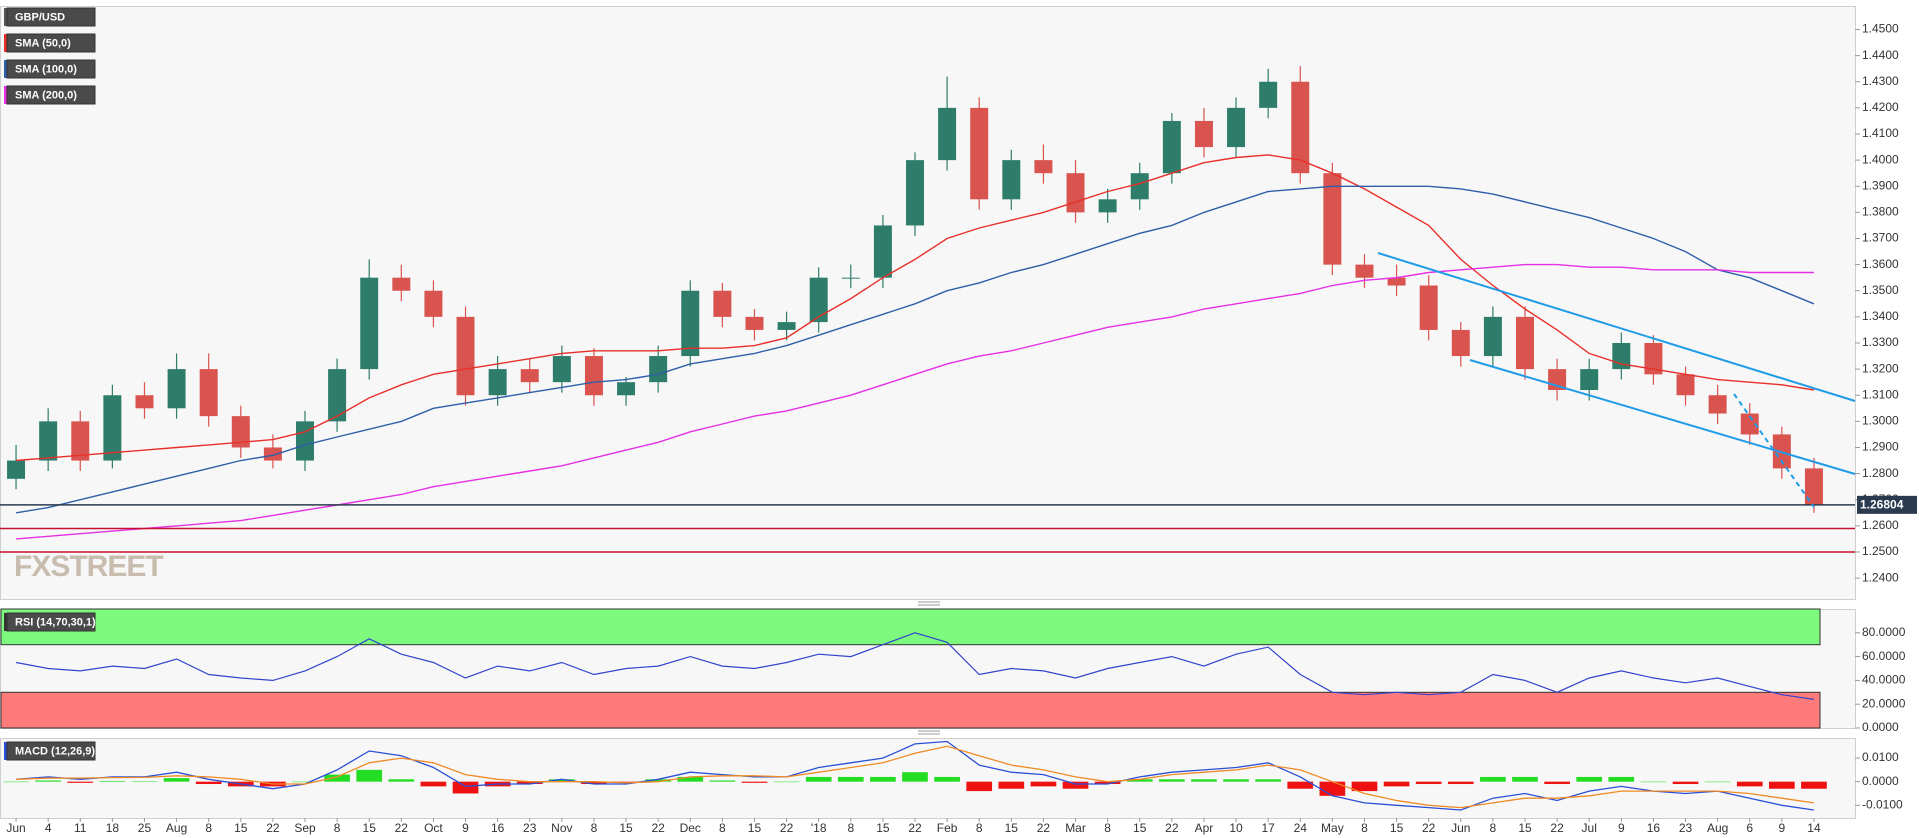  What do you see at coordinates (1236, 828) in the screenshot?
I see `x-tick-label: 10` at bounding box center [1236, 828].